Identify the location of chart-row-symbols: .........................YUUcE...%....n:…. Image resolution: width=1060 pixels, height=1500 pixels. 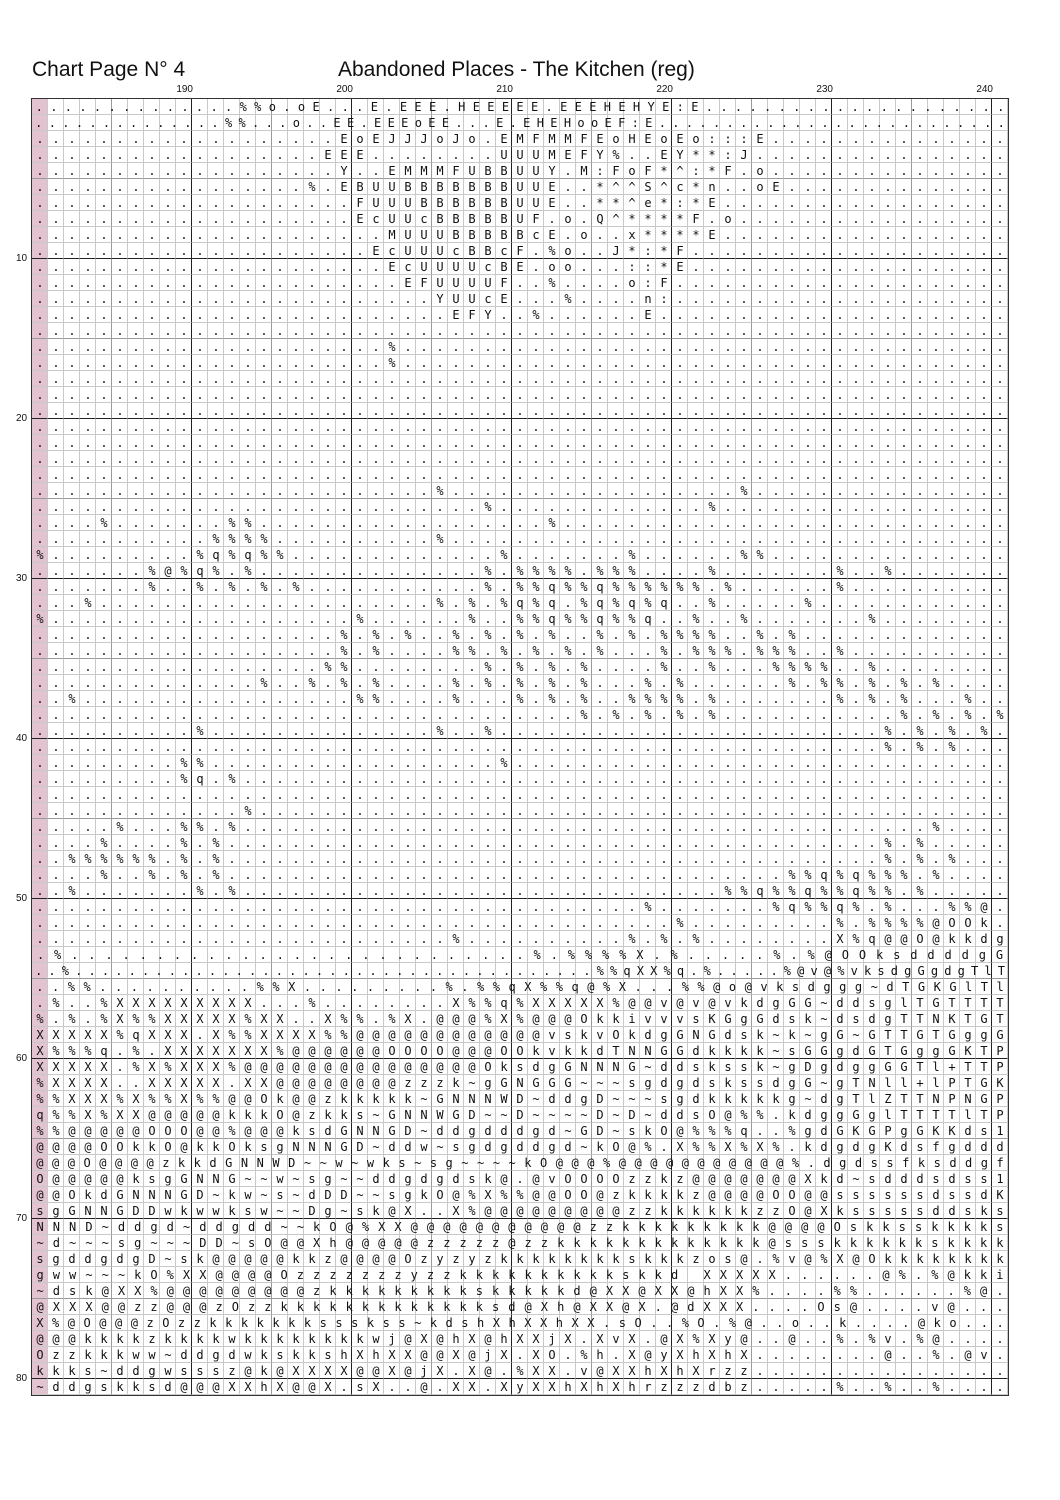
(524, 299).